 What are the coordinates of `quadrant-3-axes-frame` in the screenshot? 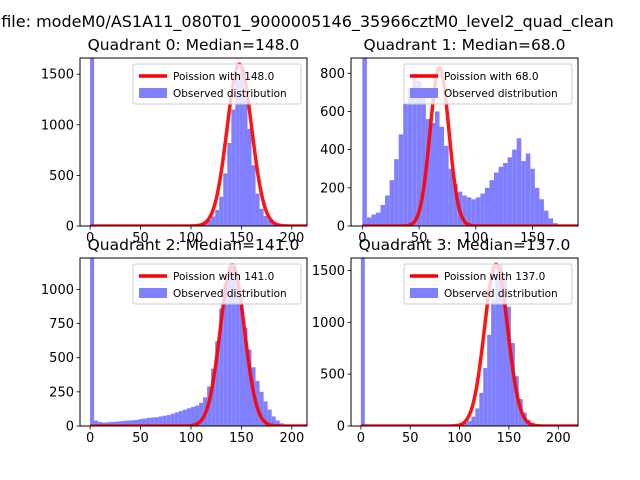 It's located at (464, 342).